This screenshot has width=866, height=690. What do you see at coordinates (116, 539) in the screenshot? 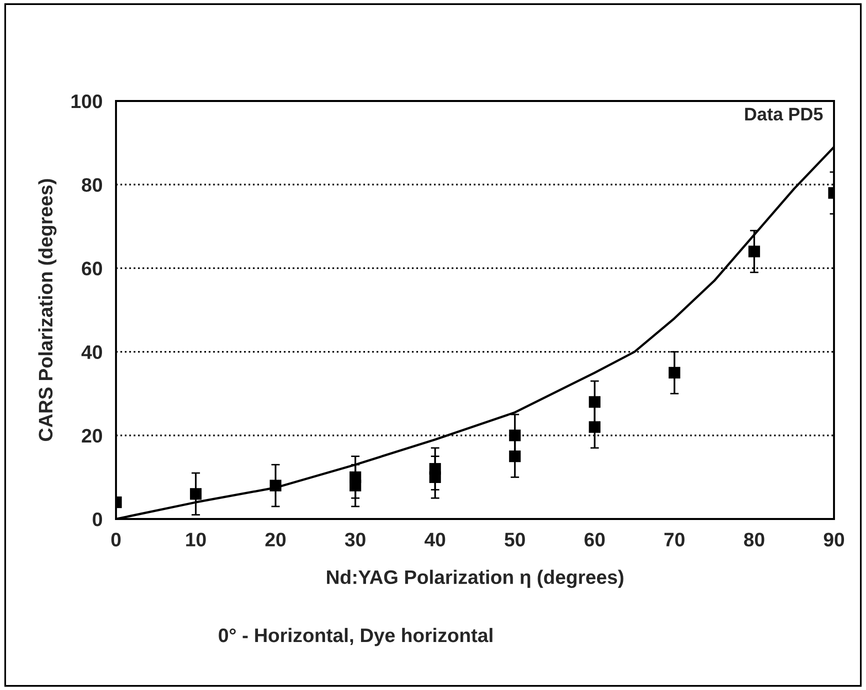
I see `x-tick-label: 0` at bounding box center [116, 539].